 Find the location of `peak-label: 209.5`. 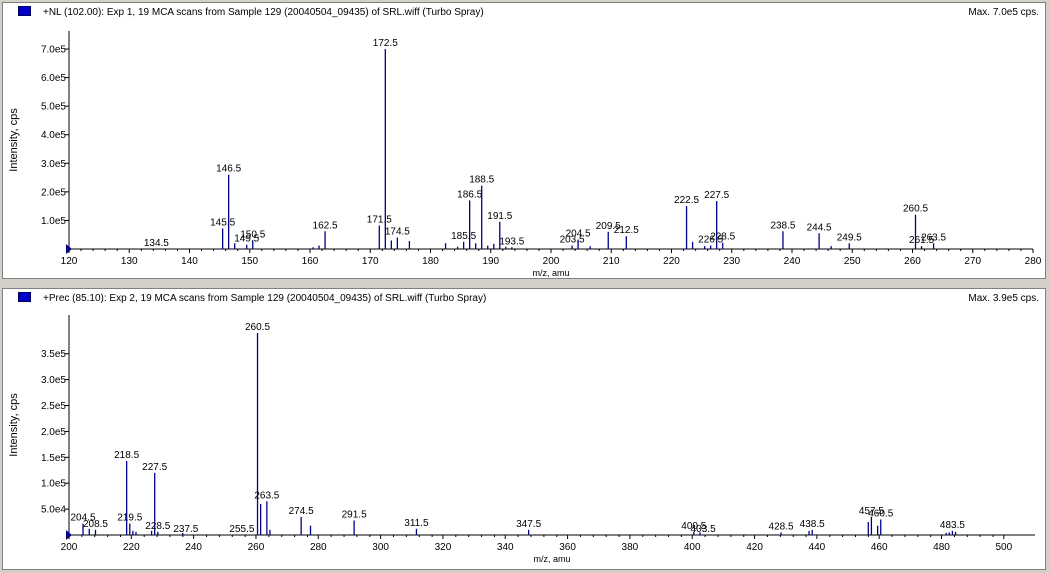

peak-label: 209.5 is located at coordinates (608, 226).